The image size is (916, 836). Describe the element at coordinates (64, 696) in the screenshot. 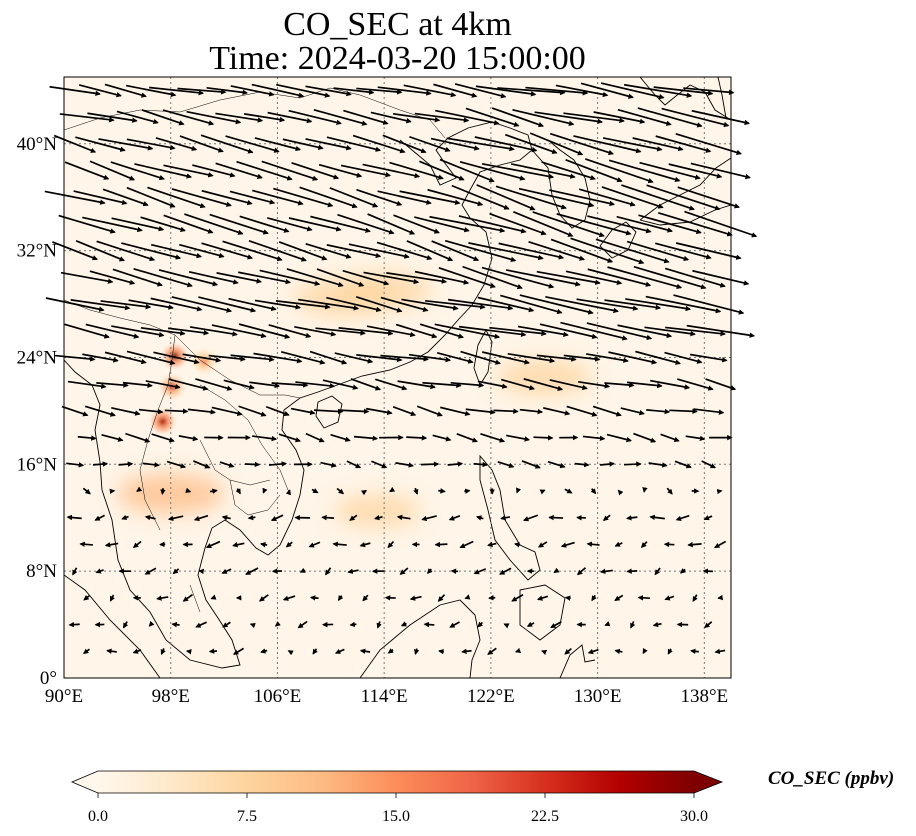

I see `x-tick-label: 90°E` at that location.